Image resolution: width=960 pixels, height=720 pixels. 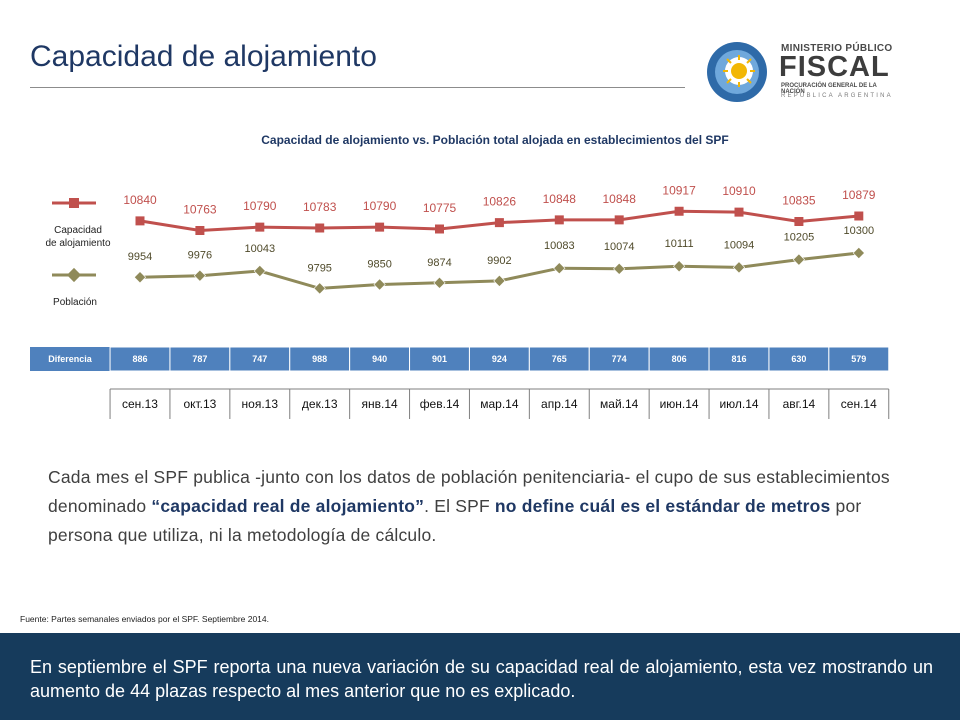 What do you see at coordinates (859, 195) in the screenshot?
I see `data-label: 10879` at bounding box center [859, 195].